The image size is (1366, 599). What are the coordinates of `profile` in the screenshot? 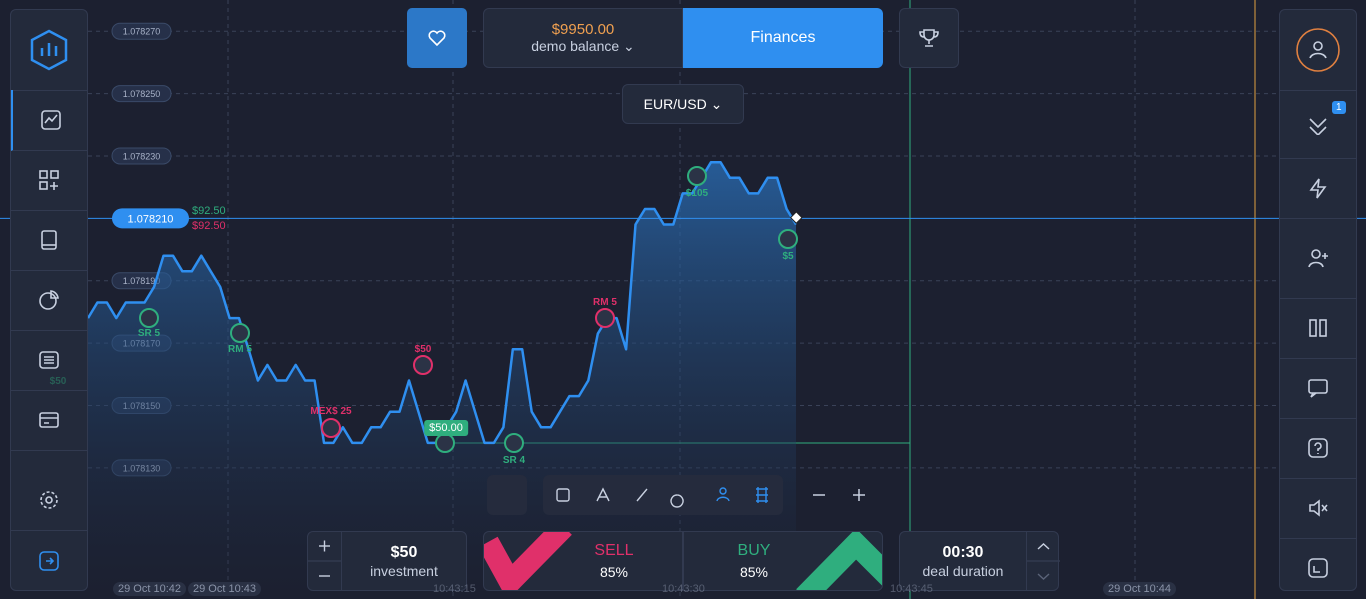 It's located at (1318, 50).